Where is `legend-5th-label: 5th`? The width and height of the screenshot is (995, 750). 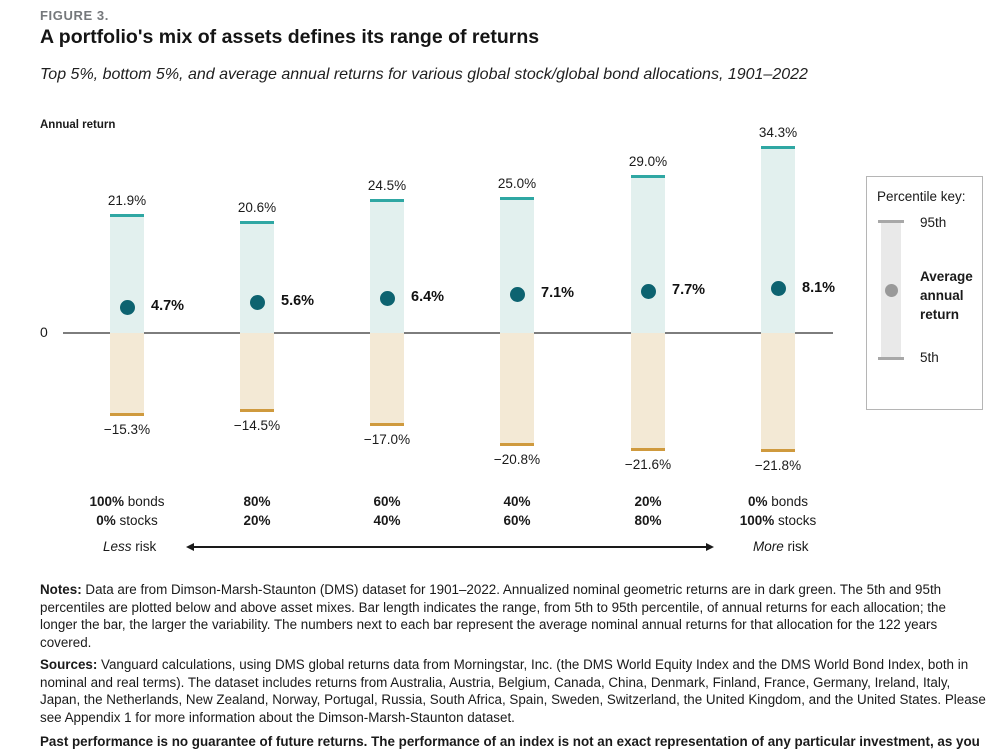
legend-5th-label: 5th is located at coordinates (929, 357).